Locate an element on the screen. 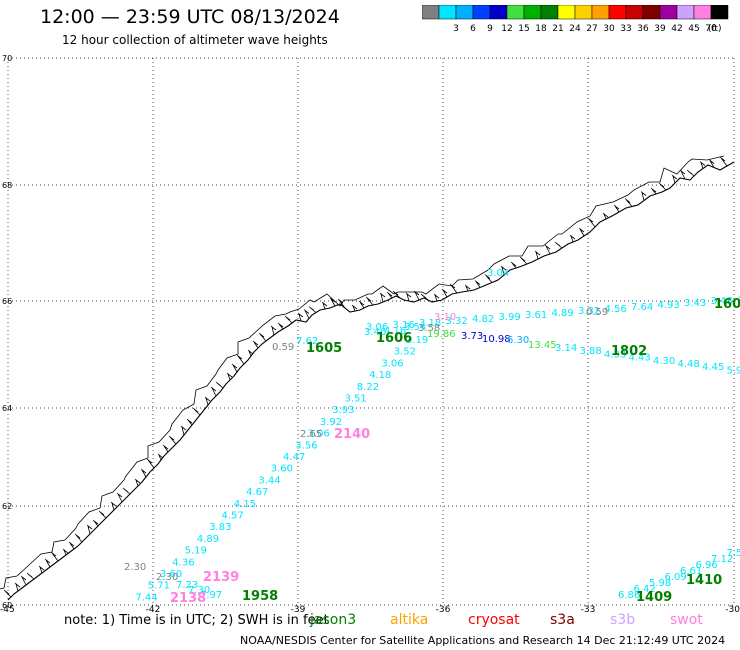 The width and height of the screenshot is (740, 650). track-label: 5.71 is located at coordinates (159, 586).